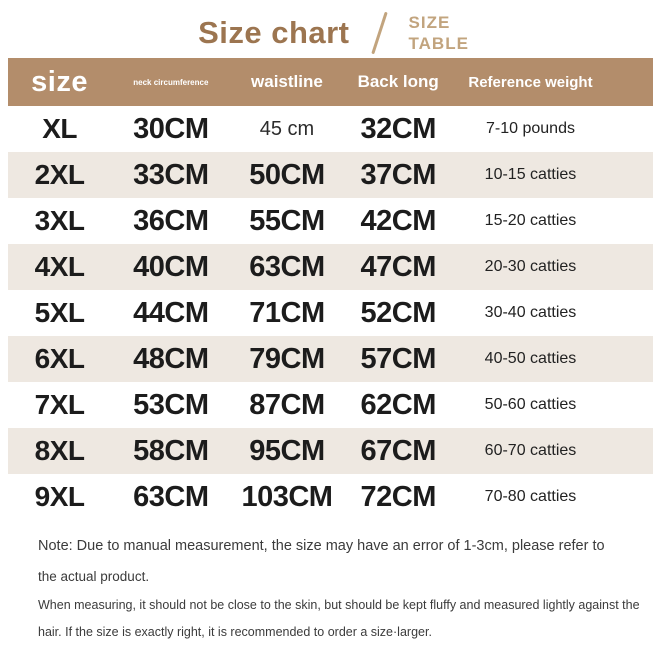 This screenshot has width=667, height=654. Describe the element at coordinates (330, 405) in the screenshot. I see `table-row: 7XL 53CM 87CM 62CM 50-60 catties` at that location.